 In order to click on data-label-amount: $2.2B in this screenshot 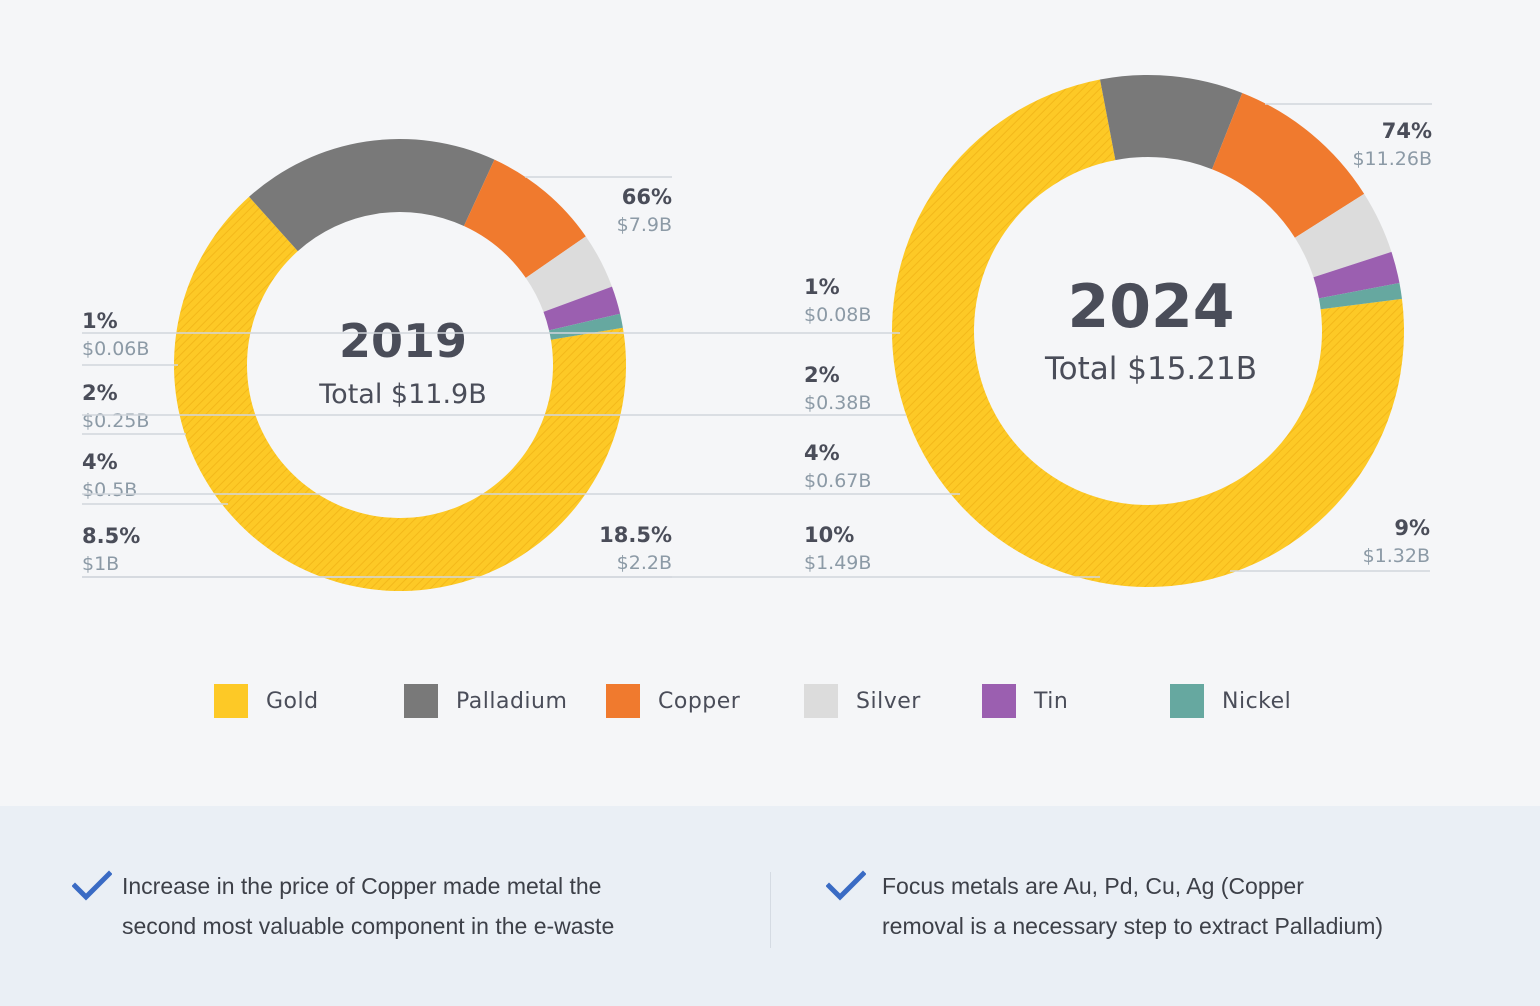, I will do `click(644, 563)`.